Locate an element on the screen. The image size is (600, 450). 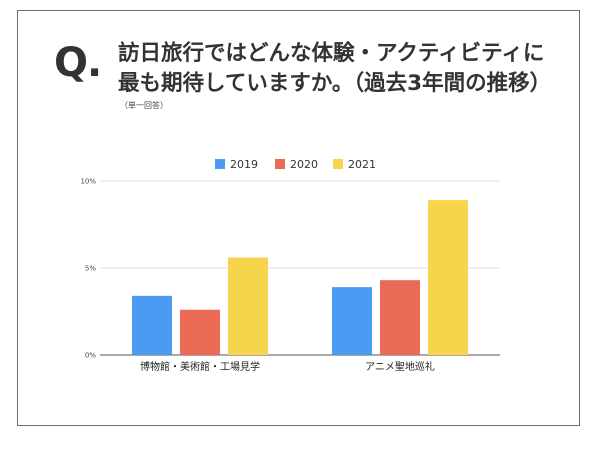
answer-type-note: （単一回答） is located at coordinates (144, 105).